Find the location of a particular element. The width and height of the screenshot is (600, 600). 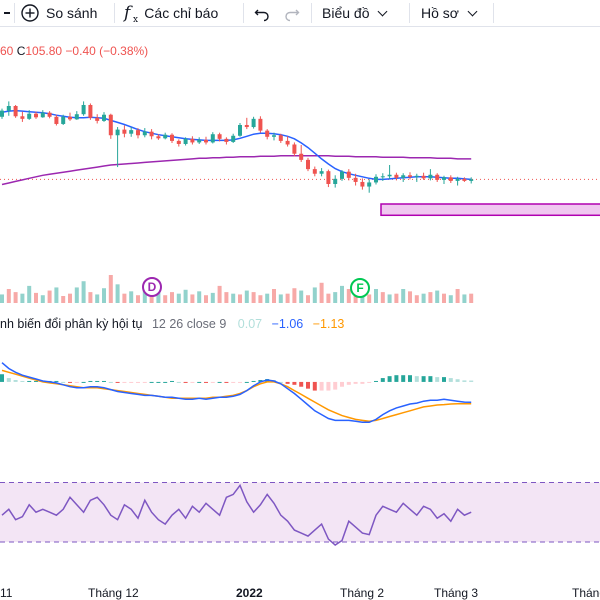

ohlc-partial-value: 60 is located at coordinates (7, 51).